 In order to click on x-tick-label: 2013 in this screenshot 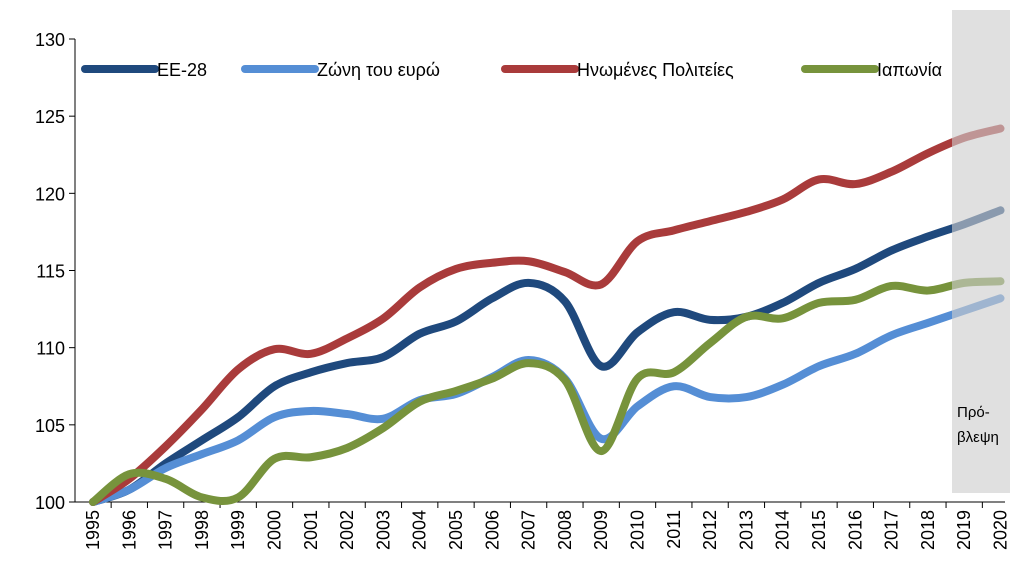, I will do `click(746, 530)`.